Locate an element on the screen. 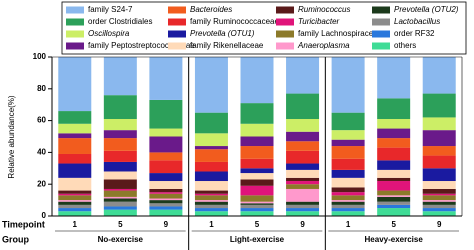  group-label: Heavy-exercise is located at coordinates (394, 239).